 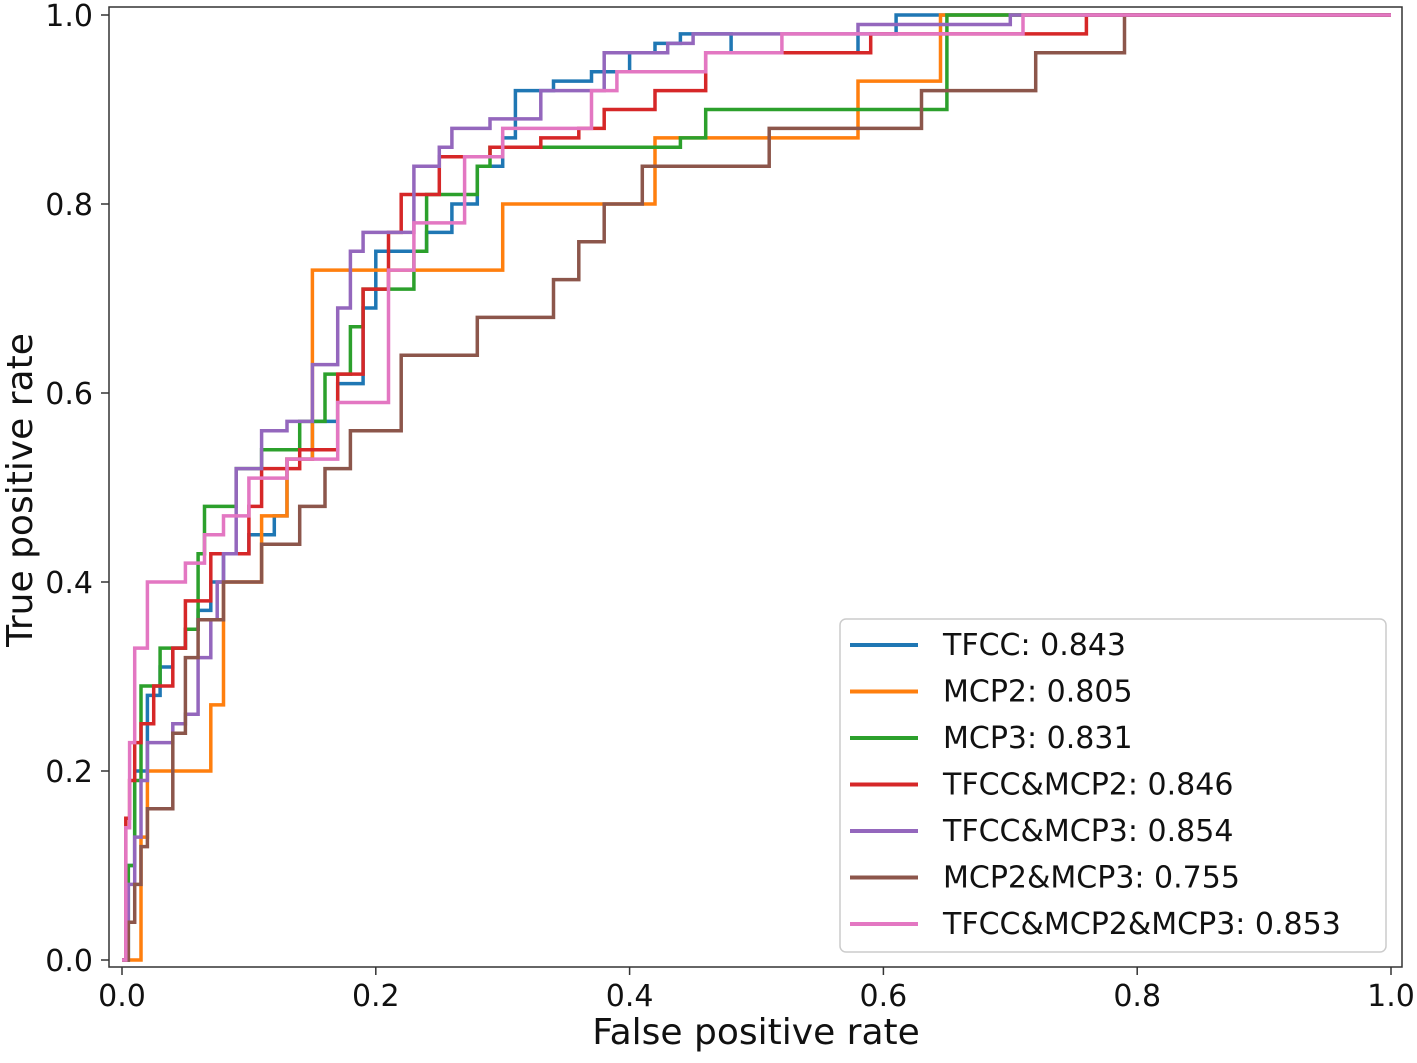 What do you see at coordinates (1038, 692) in the screenshot?
I see `legend-label-2: MCP2: 0.805` at bounding box center [1038, 692].